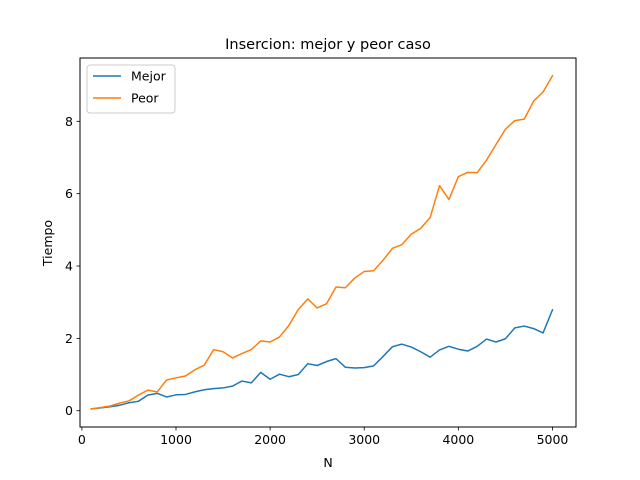 This screenshot has width=640, height=480. What do you see at coordinates (328, 45) in the screenshot?
I see `chart-title: Insercion: mejor y peor caso` at bounding box center [328, 45].